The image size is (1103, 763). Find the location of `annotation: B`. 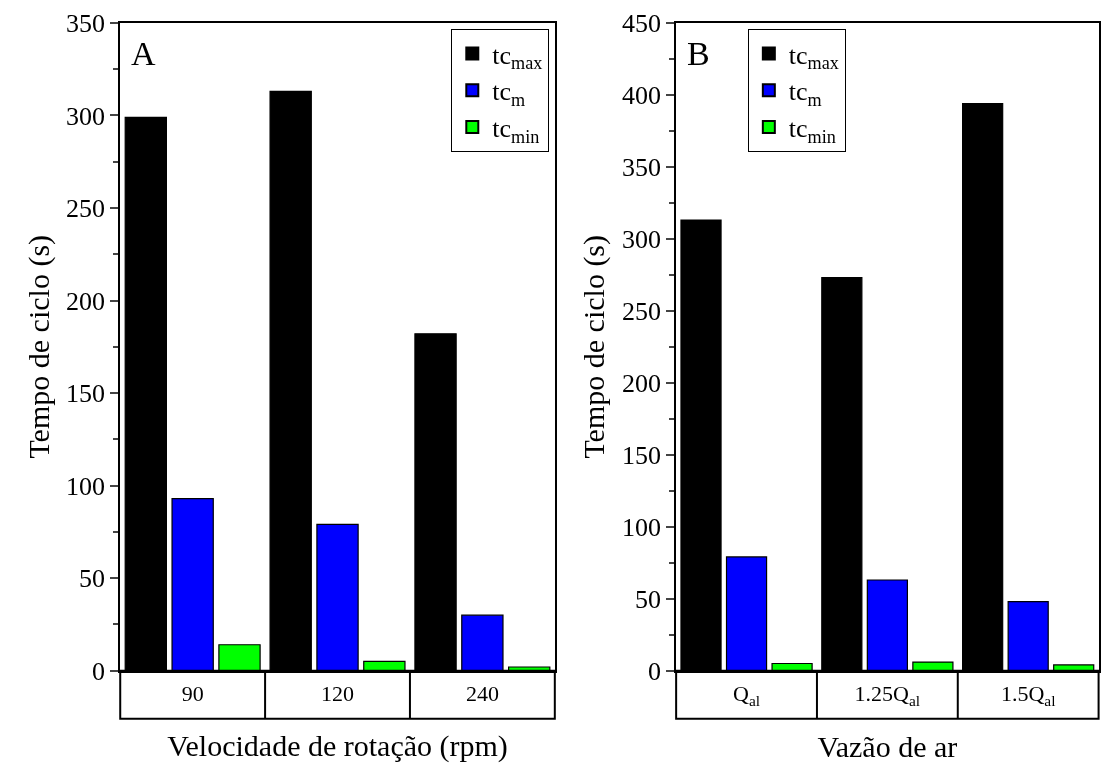

annotation: B is located at coordinates (698, 53).